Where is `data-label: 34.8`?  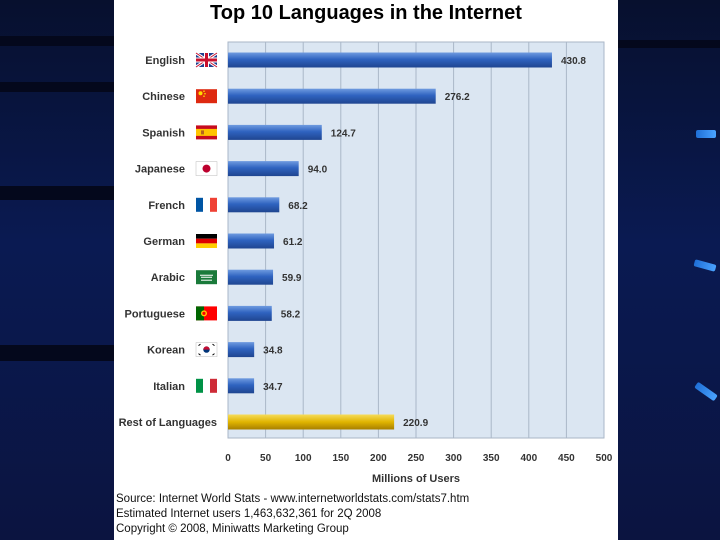
data-label: 34.8 is located at coordinates (273, 351).